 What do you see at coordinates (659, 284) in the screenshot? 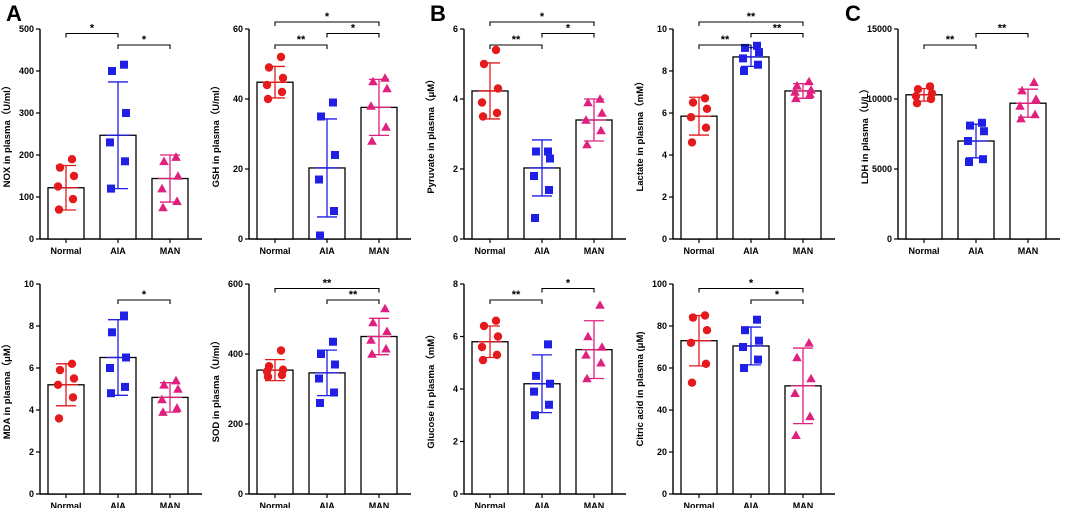
I see `y-tick-label: 100` at bounding box center [659, 284].